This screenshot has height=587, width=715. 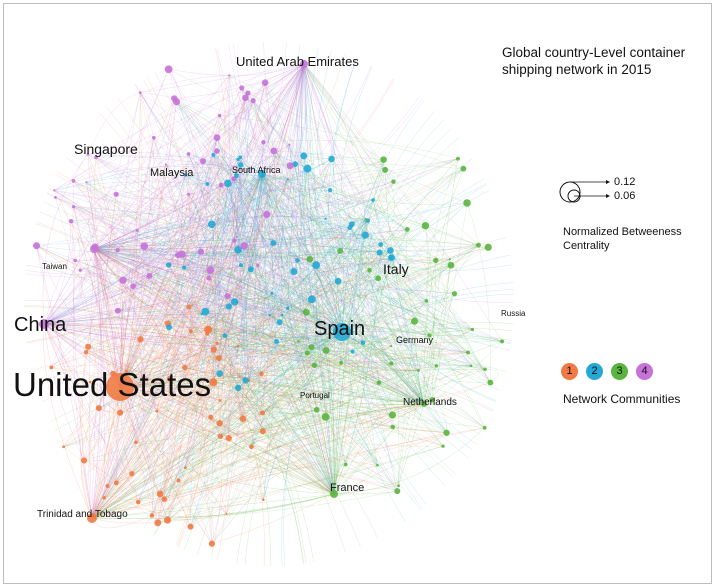 What do you see at coordinates (315, 395) in the screenshot?
I see `label-portugal: Portugal` at bounding box center [315, 395].